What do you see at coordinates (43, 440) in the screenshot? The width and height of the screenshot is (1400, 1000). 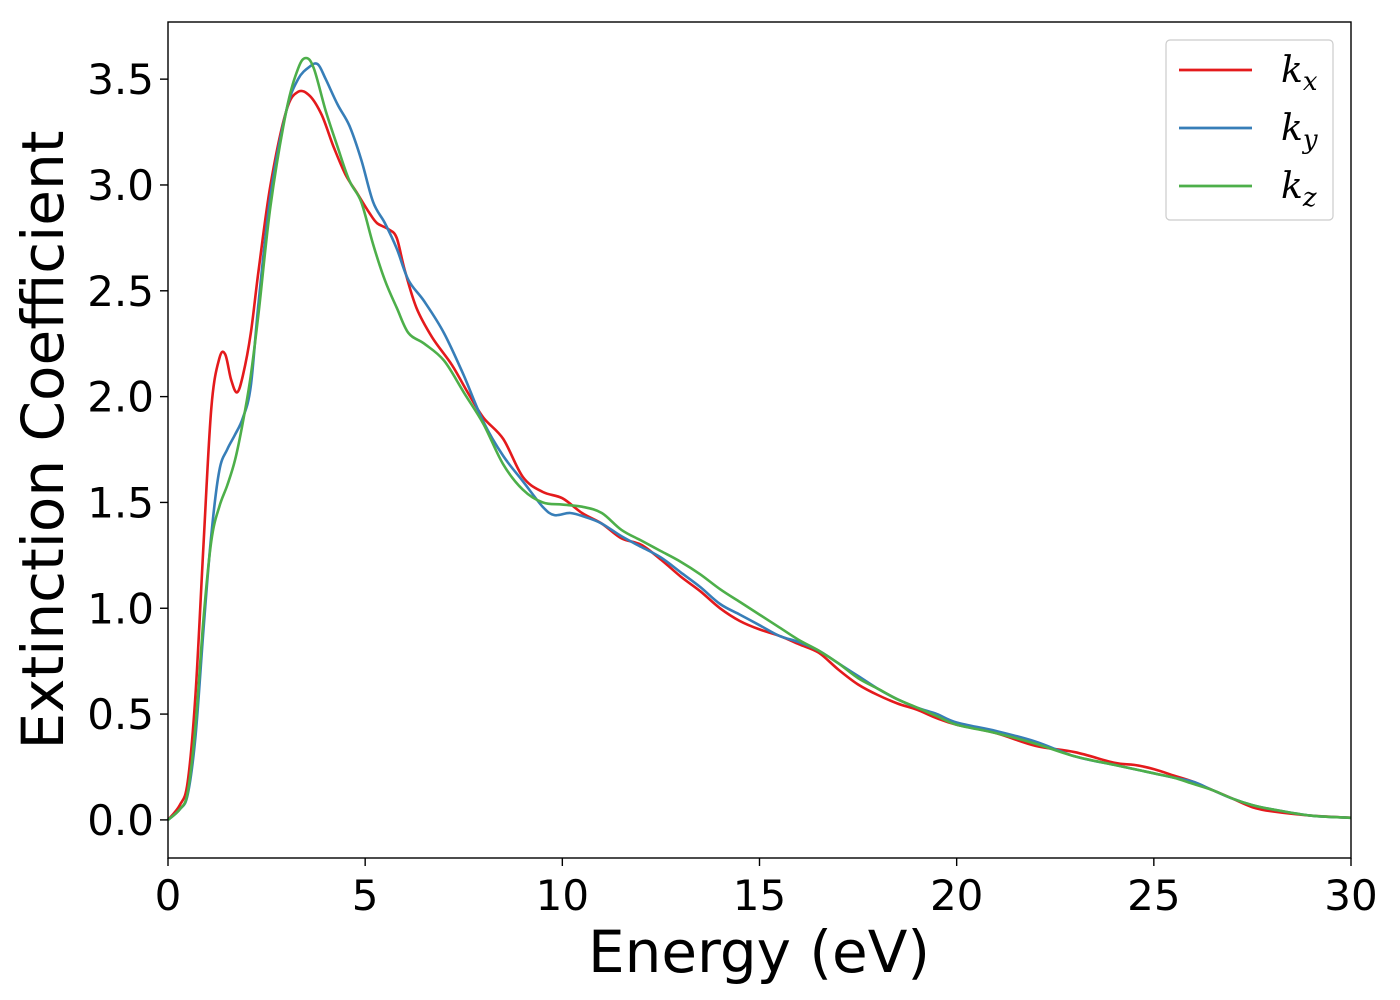 I see `y-axis-label: Extinction Coefficient` at bounding box center [43, 440].